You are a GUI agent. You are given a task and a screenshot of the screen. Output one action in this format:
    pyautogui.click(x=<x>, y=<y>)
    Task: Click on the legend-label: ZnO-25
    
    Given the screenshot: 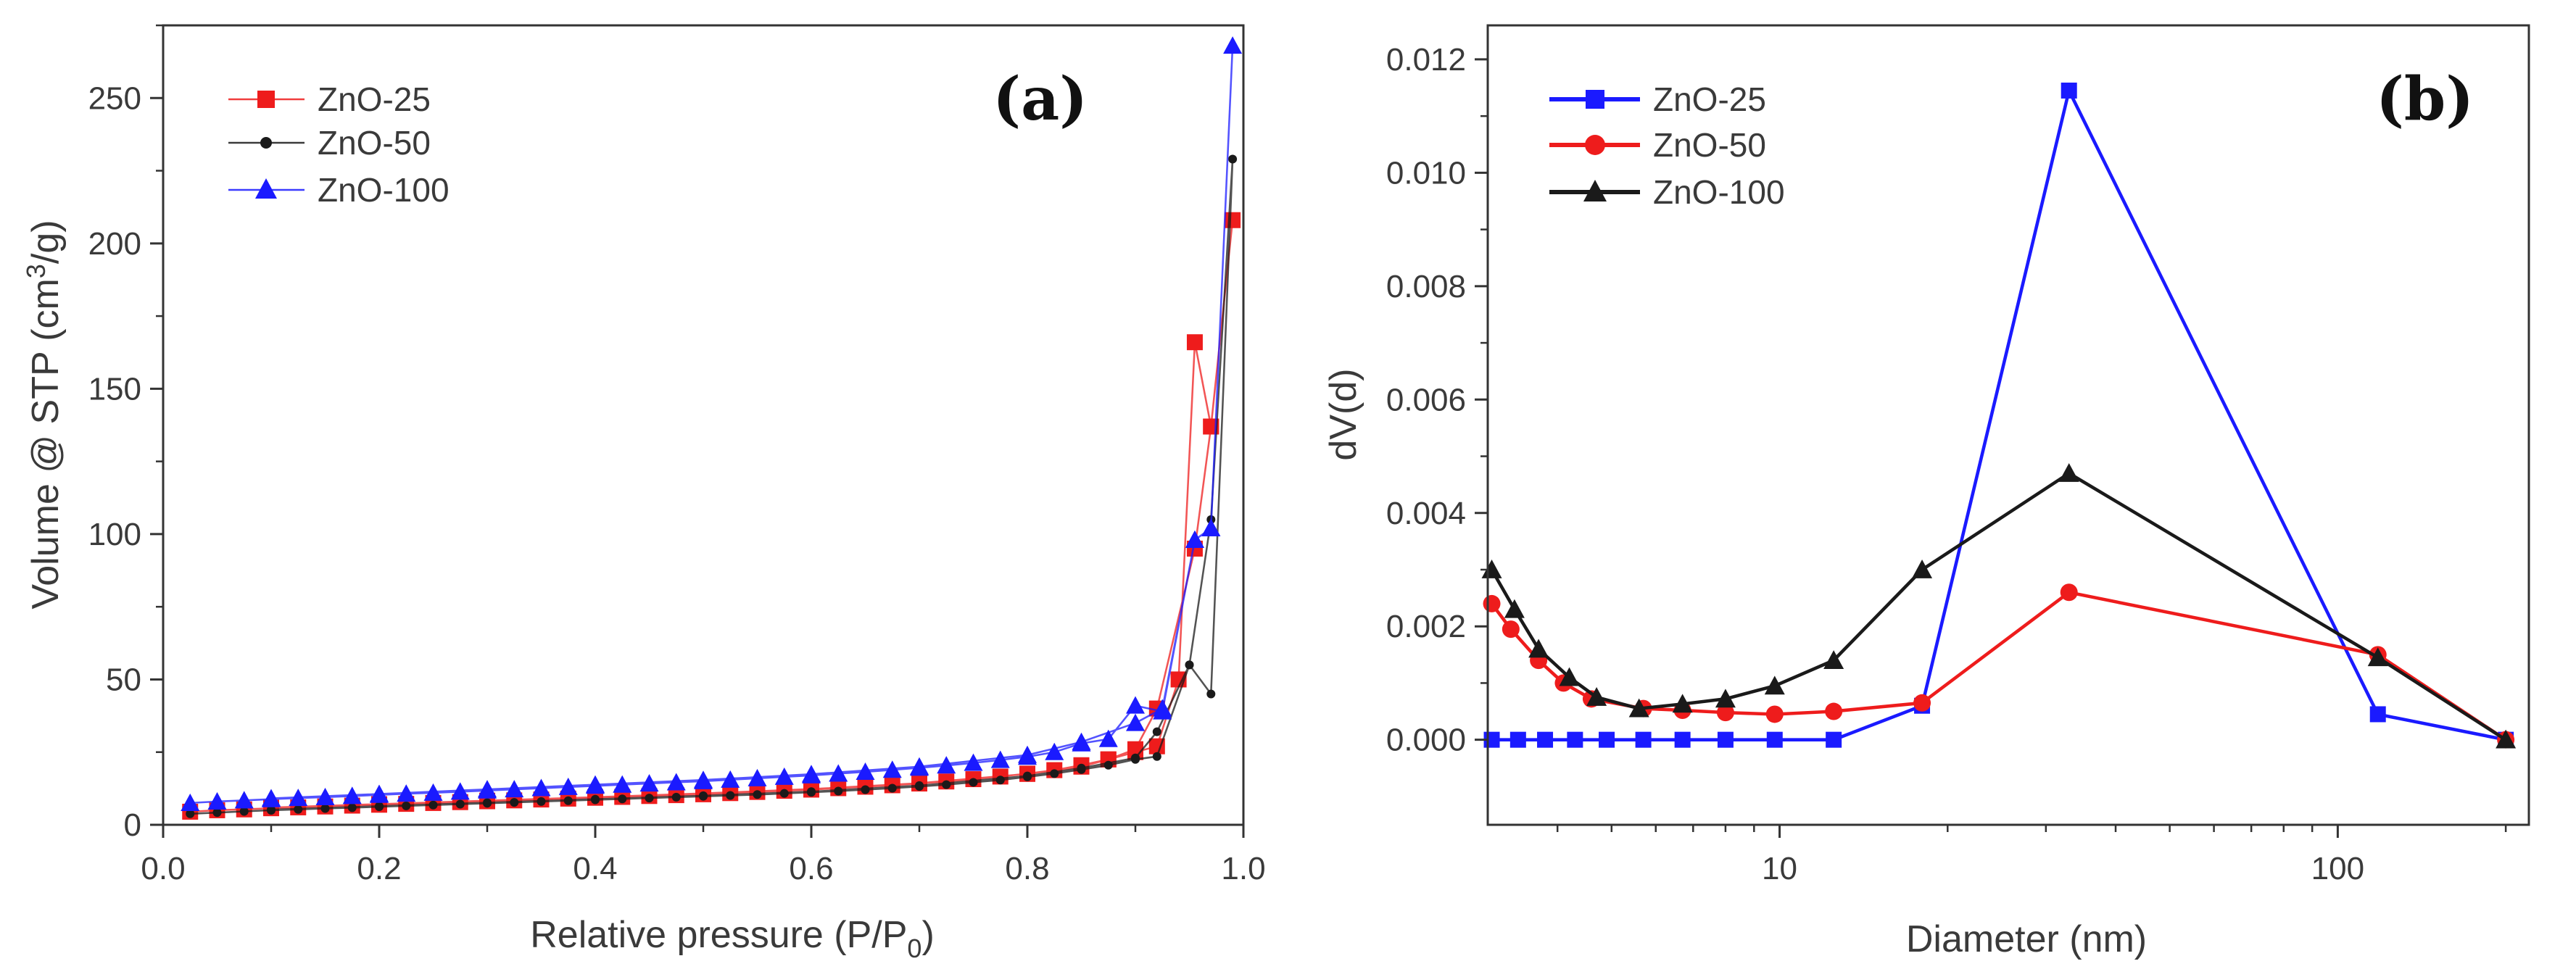 What is the action you would take?
    pyautogui.click(x=375, y=99)
    